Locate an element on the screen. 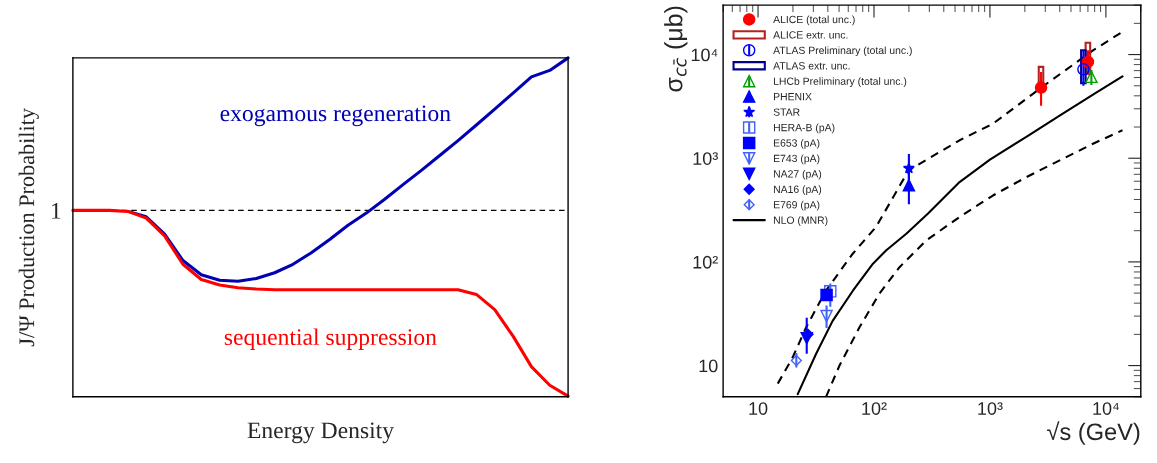  legend-label: NA27 (pA) is located at coordinates (797, 174).